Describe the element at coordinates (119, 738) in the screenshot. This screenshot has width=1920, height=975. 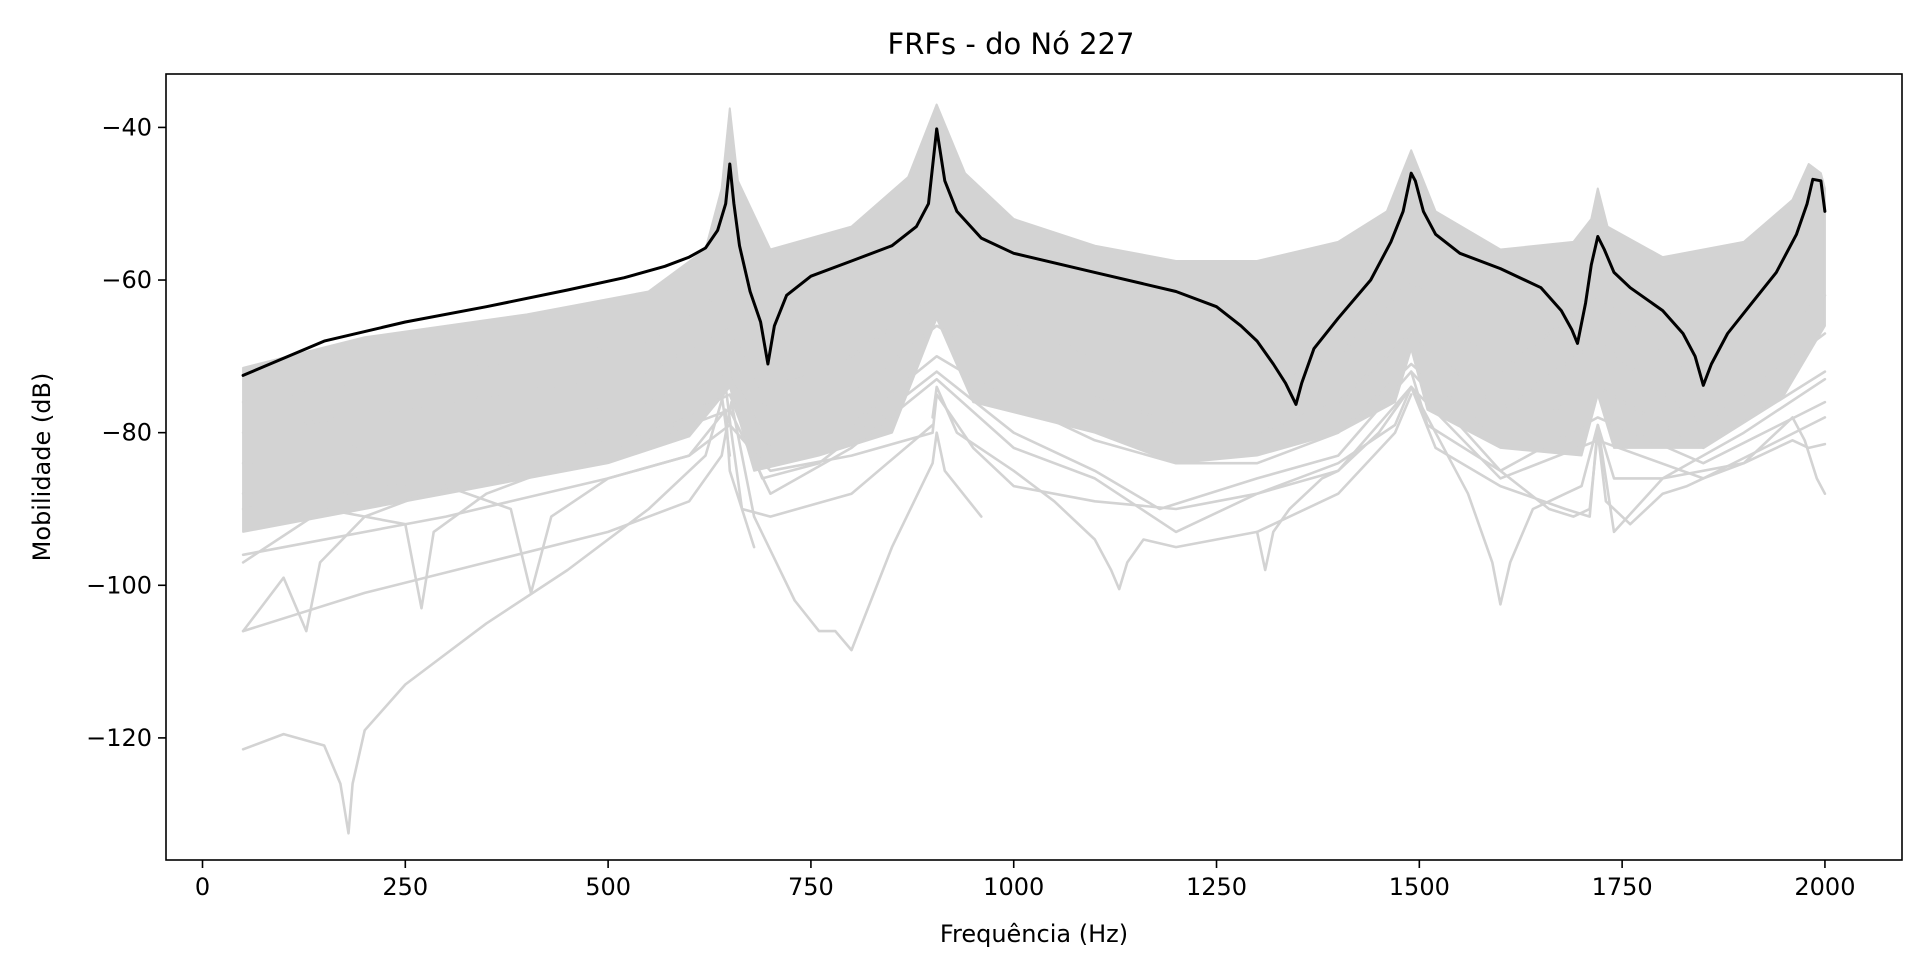
I see `y-tick-label: −120` at that location.